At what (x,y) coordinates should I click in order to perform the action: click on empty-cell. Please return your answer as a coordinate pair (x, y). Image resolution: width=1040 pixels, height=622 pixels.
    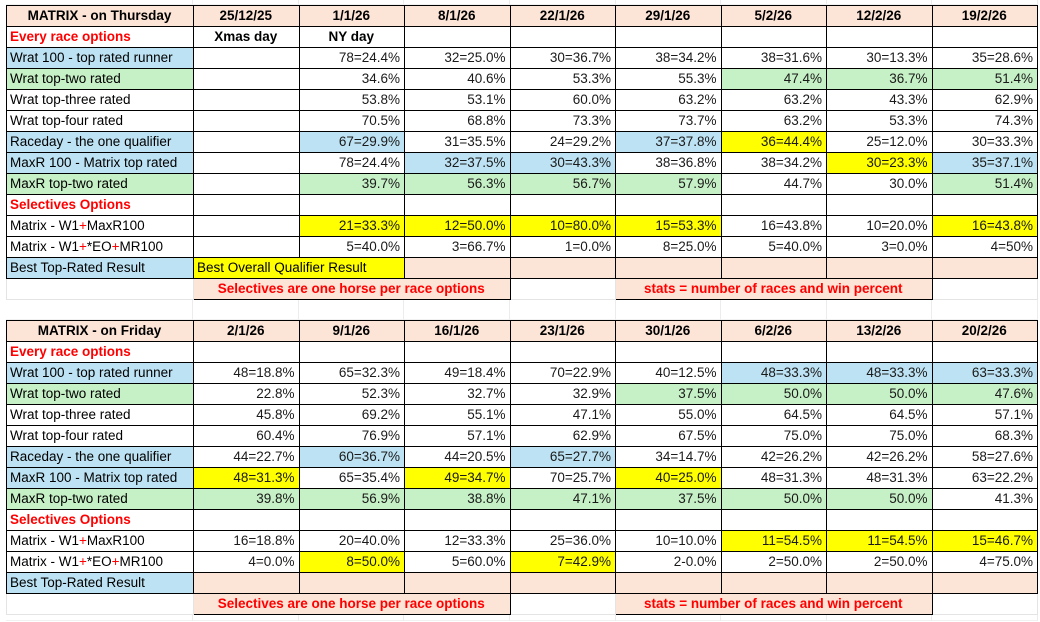
    Looking at the image, I should click on (562, 289).